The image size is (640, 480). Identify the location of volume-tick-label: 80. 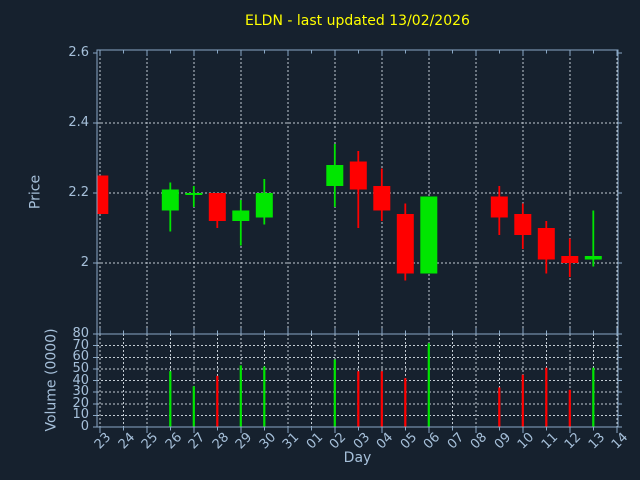
(80, 333).